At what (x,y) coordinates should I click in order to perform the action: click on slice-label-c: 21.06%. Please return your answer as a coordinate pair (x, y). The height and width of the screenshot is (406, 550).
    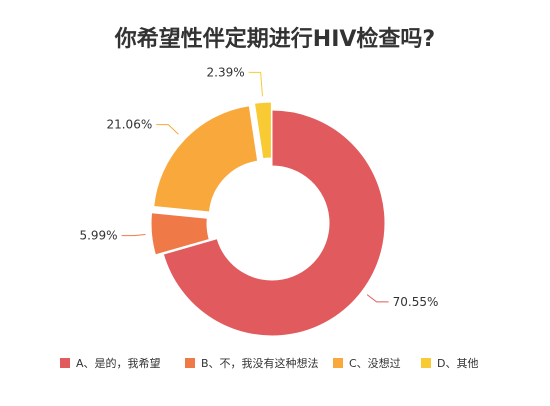
    Looking at the image, I should click on (129, 125).